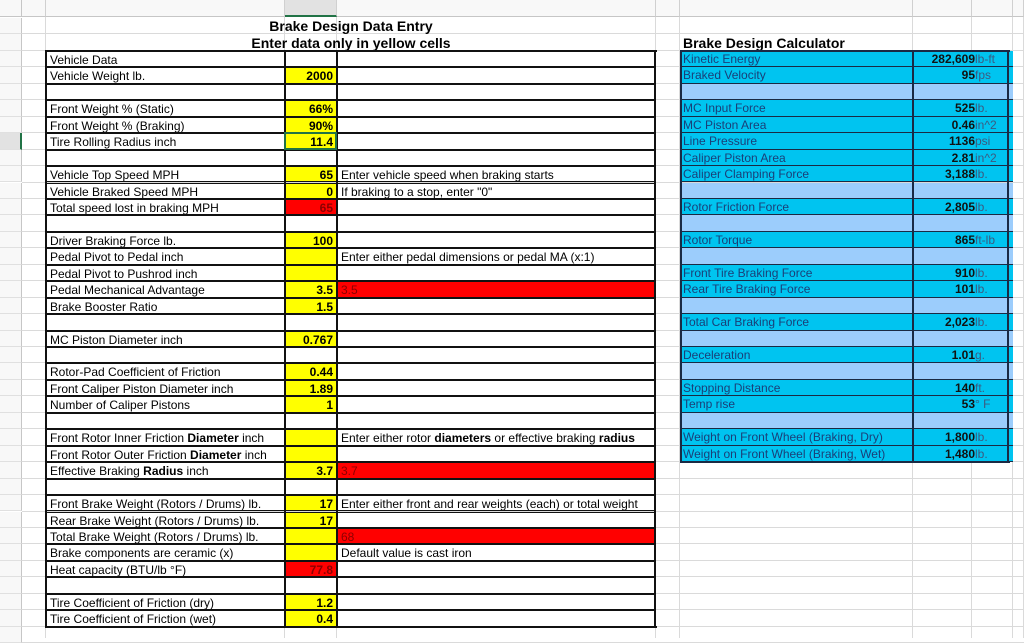 The height and width of the screenshot is (643, 1024). What do you see at coordinates (942, 8) in the screenshot?
I see `column-header-g` at bounding box center [942, 8].